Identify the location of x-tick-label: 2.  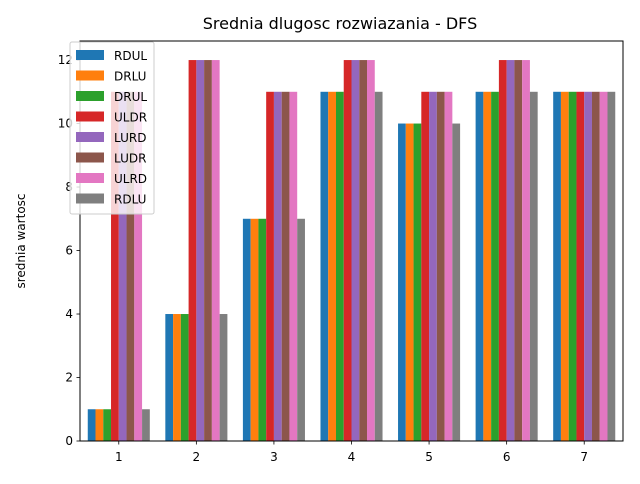
(197, 457).